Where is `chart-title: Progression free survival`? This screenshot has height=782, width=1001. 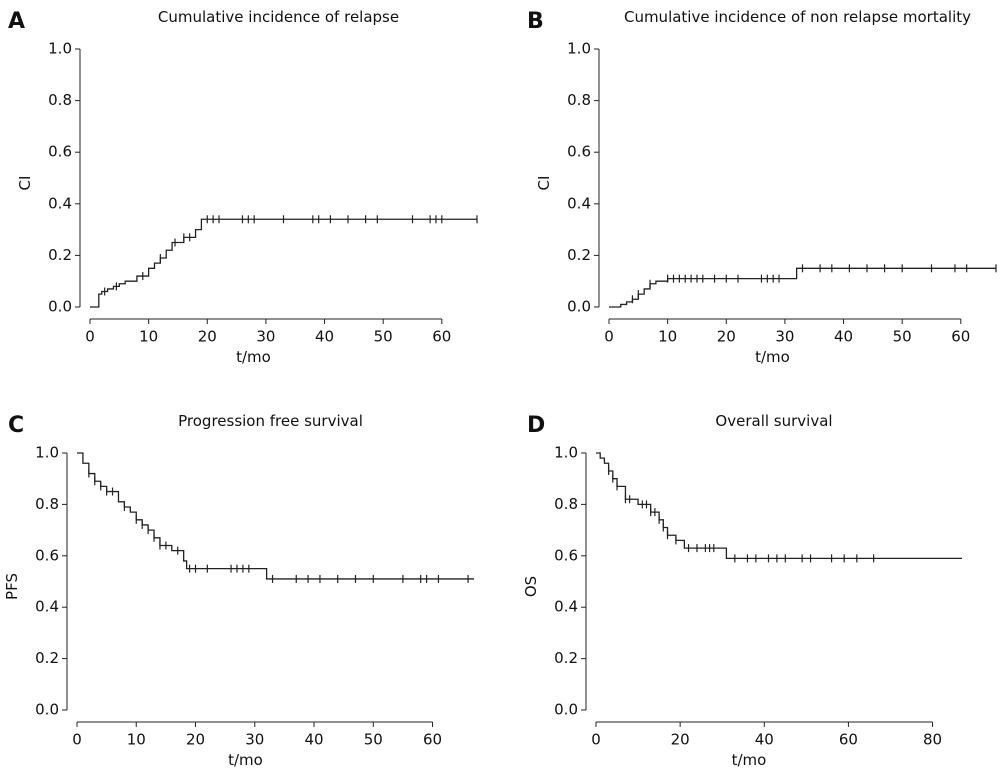
chart-title: Progression free survival is located at coordinates (270, 421).